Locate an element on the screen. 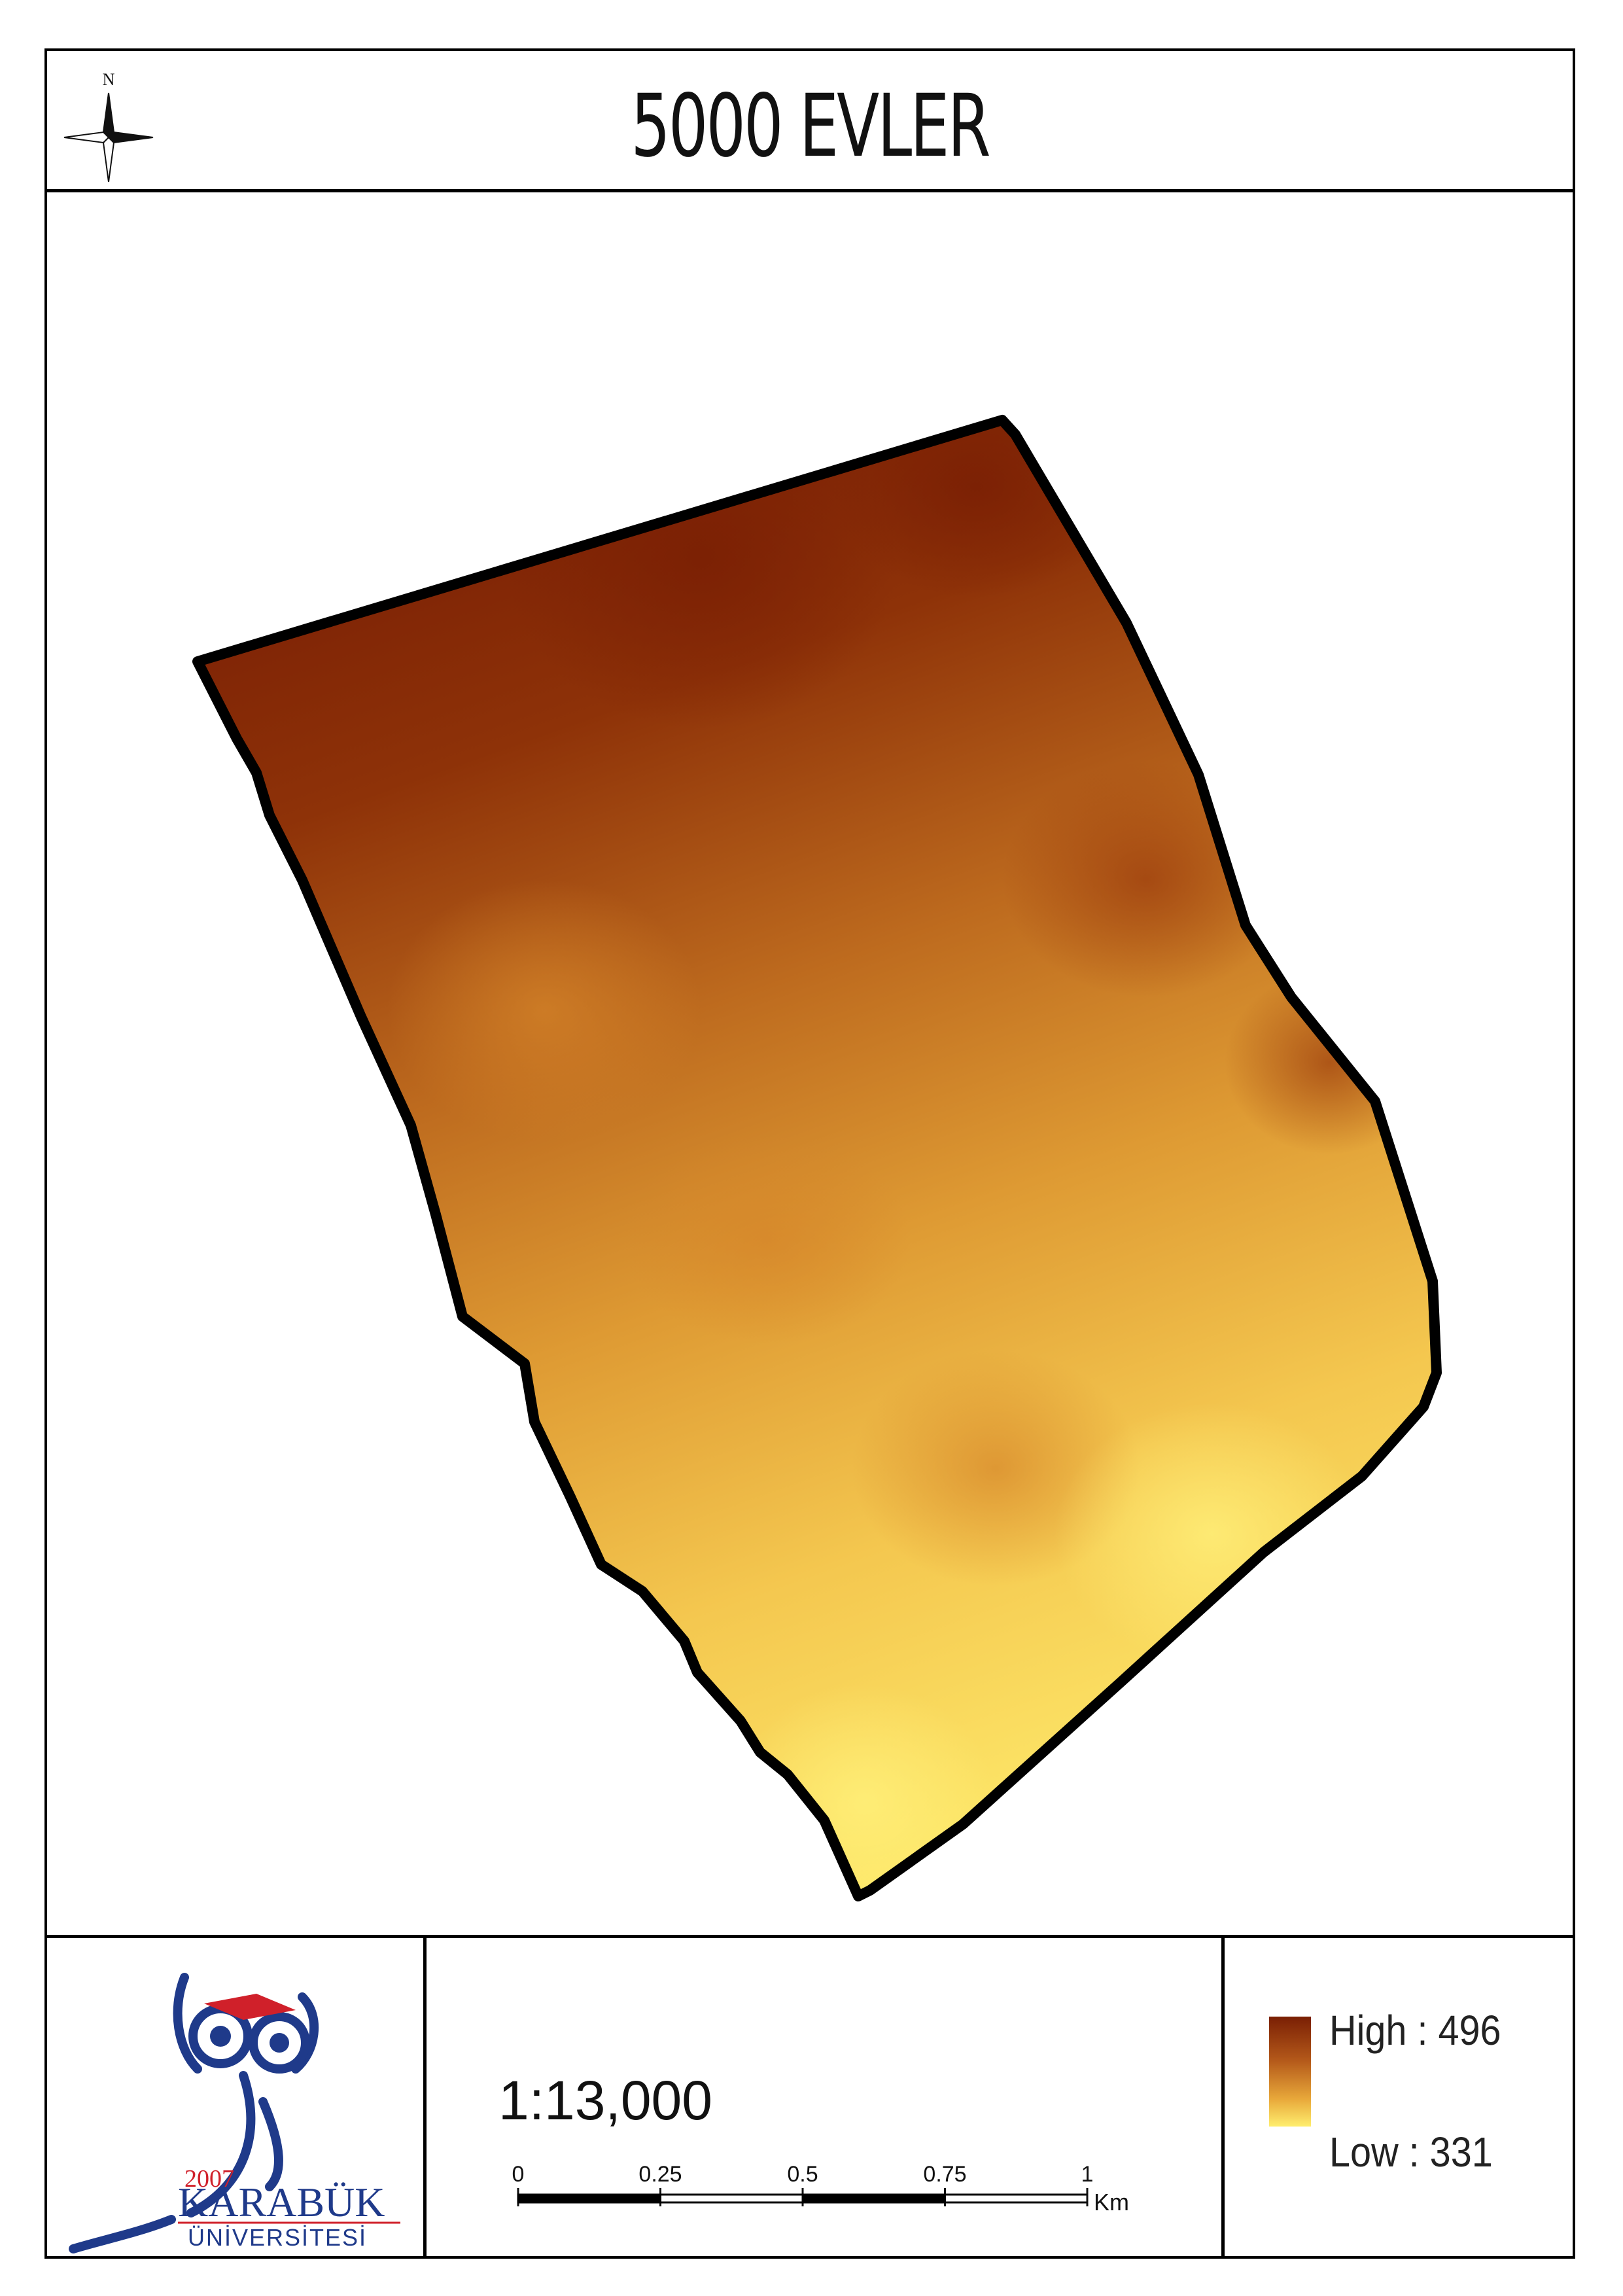  scale-panel: 1:13,000 0 0.25 0.5 0.75 1 Km is located at coordinates (826, 2098).